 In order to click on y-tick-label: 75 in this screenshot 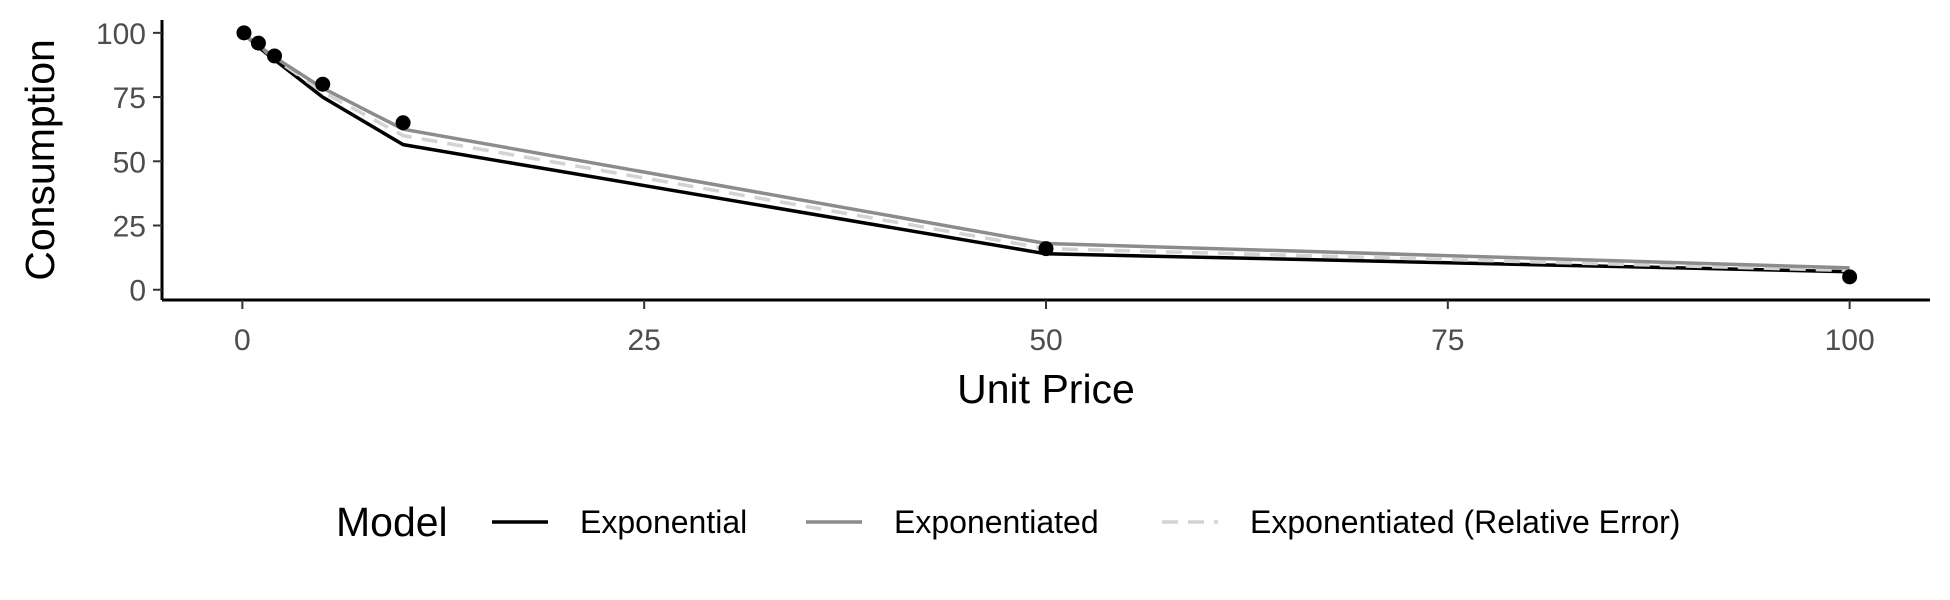, I will do `click(129, 98)`.